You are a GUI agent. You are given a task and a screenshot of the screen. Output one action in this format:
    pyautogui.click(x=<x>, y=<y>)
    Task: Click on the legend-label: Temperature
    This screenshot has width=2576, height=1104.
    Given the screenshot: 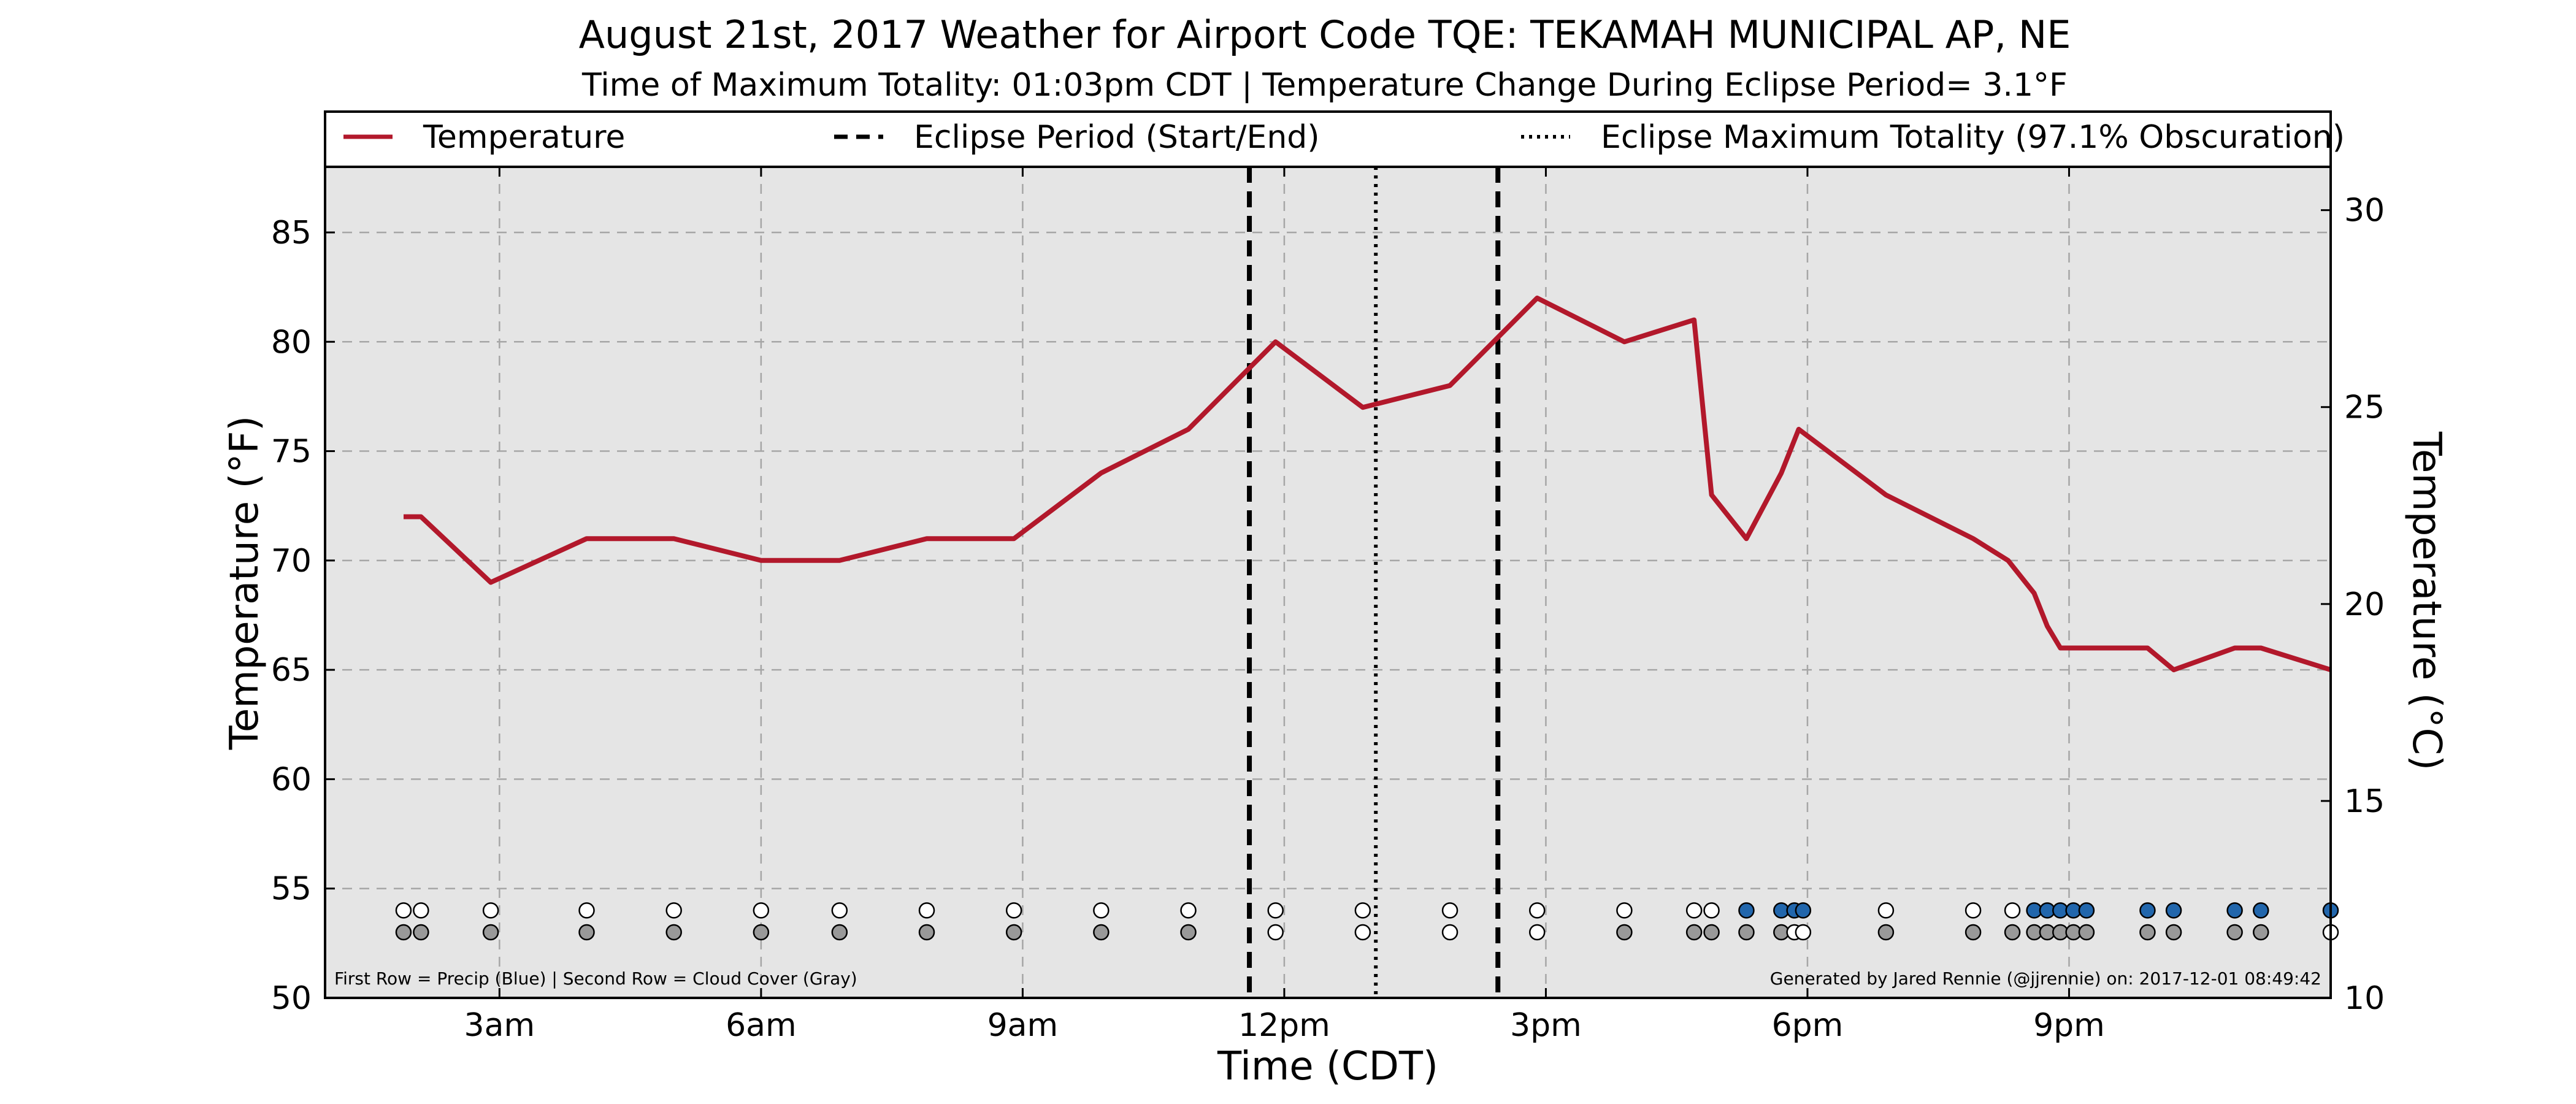 What is the action you would take?
    pyautogui.click(x=524, y=137)
    